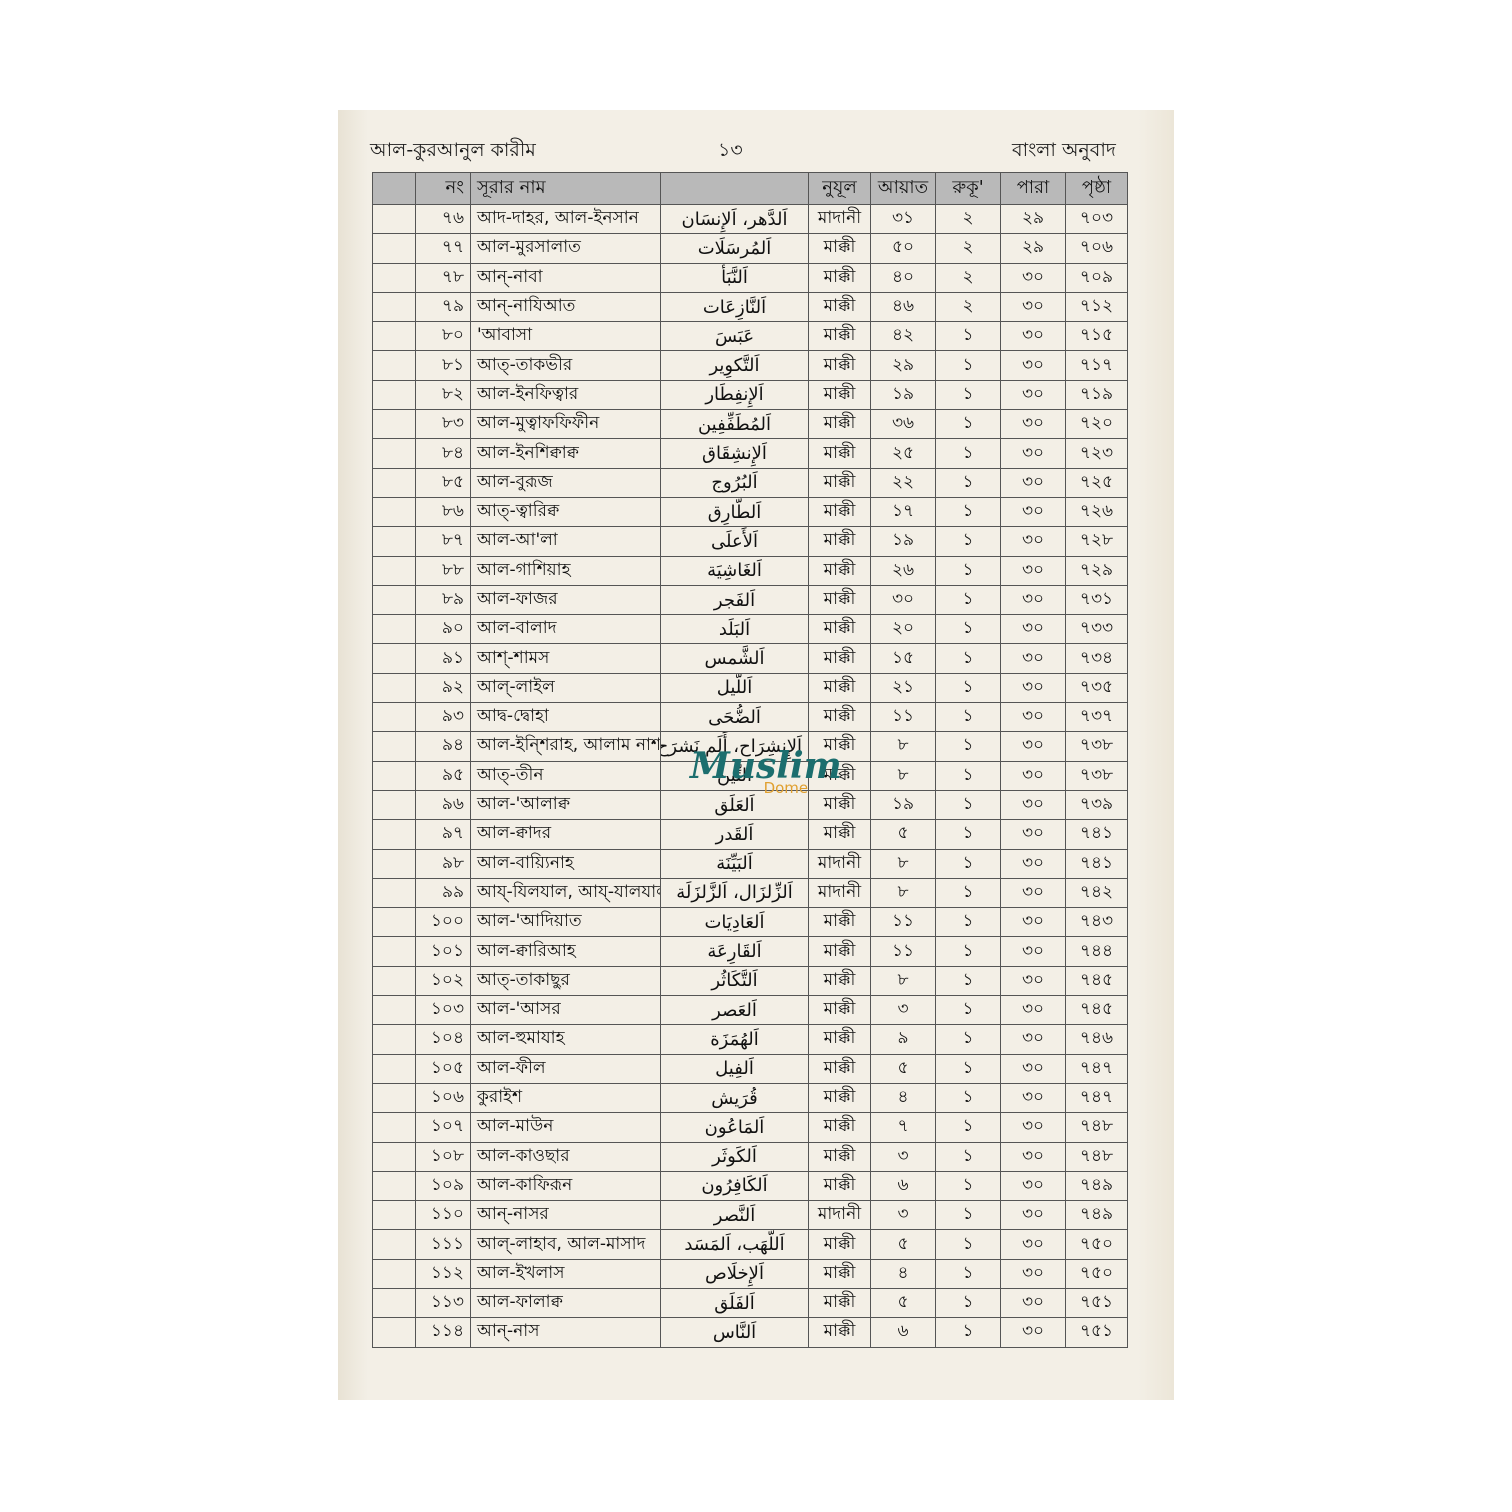 The width and height of the screenshot is (1512, 1512). Describe the element at coordinates (750, 951) in the screenshot. I see `table-row: ১০১ আল-ক্বারিআহ اَلقَارِعَة মাক্কী ১১ ১ ৩০ ৭৪৪` at that location.